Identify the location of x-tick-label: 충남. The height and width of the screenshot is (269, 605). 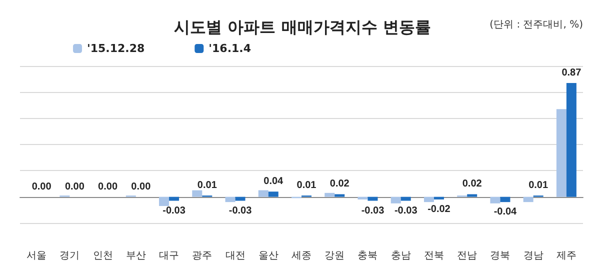
(400, 256).